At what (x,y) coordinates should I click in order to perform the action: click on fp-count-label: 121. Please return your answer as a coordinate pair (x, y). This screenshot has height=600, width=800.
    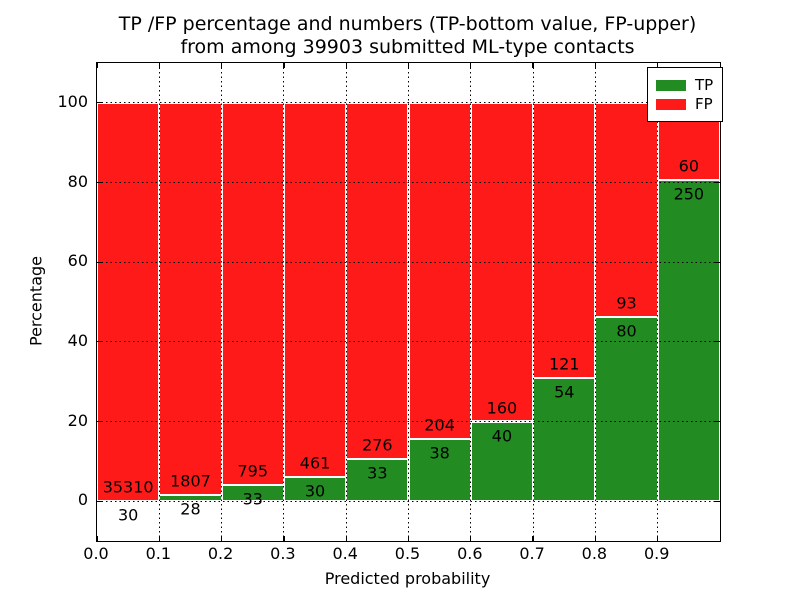
    Looking at the image, I should click on (564, 364).